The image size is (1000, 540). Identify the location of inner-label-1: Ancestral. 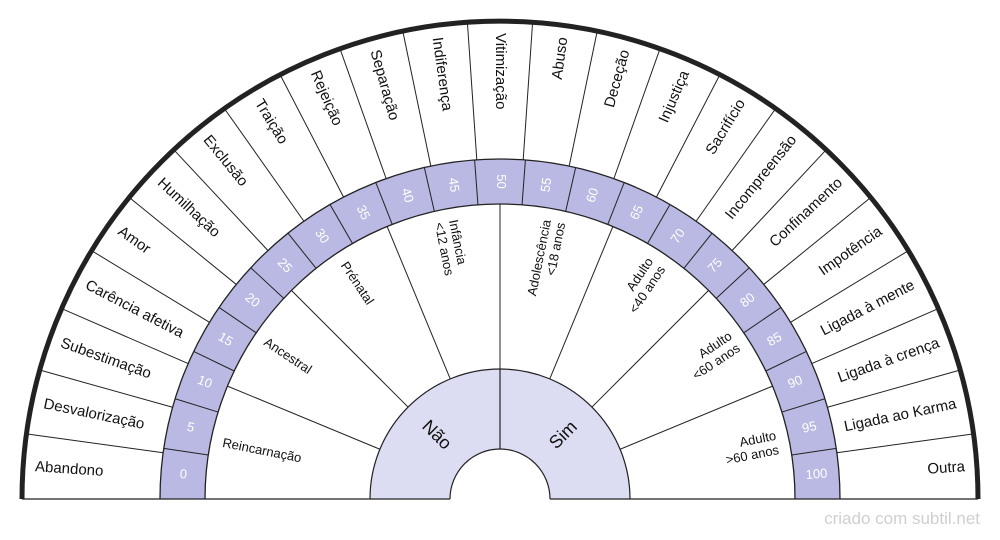
(287, 356).